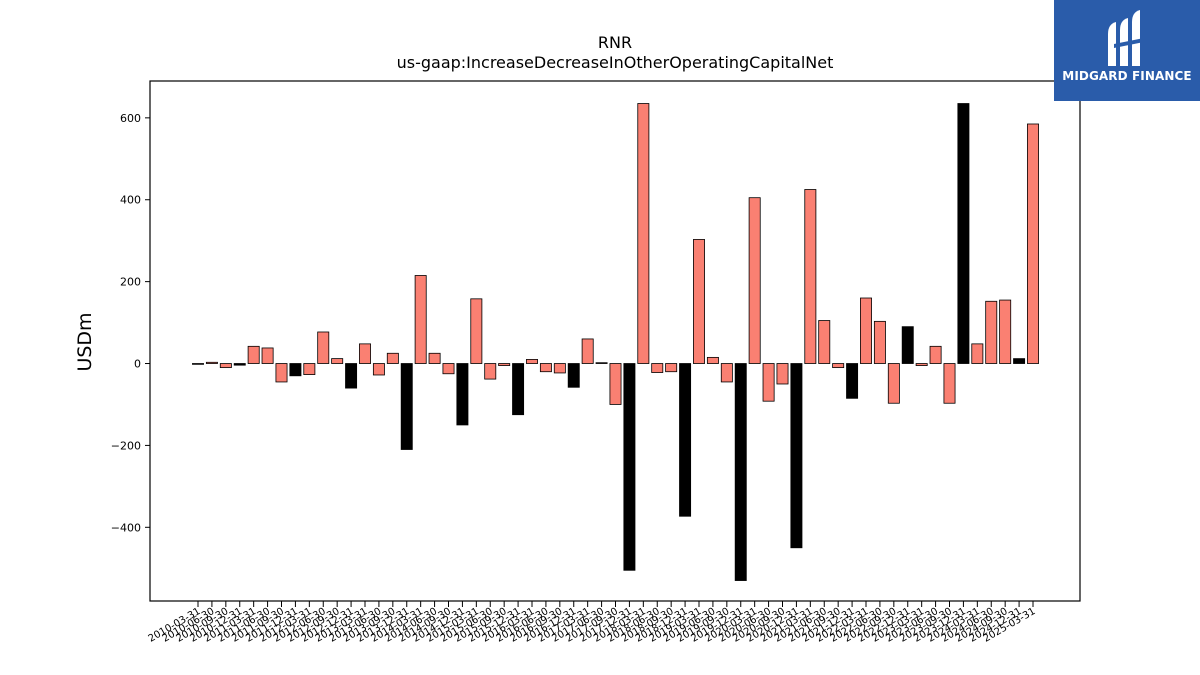 The image size is (1200, 675). Describe the element at coordinates (85, 341) in the screenshot. I see `y-axis-label: USDm` at that location.